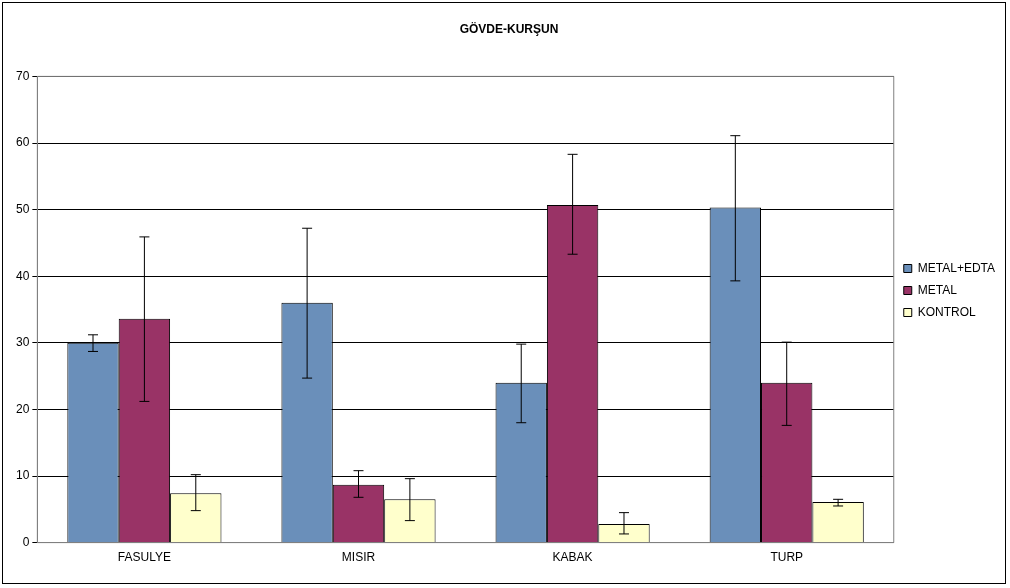  What do you see at coordinates (572, 557) in the screenshot?
I see `x-tick-label: KABAK` at bounding box center [572, 557].